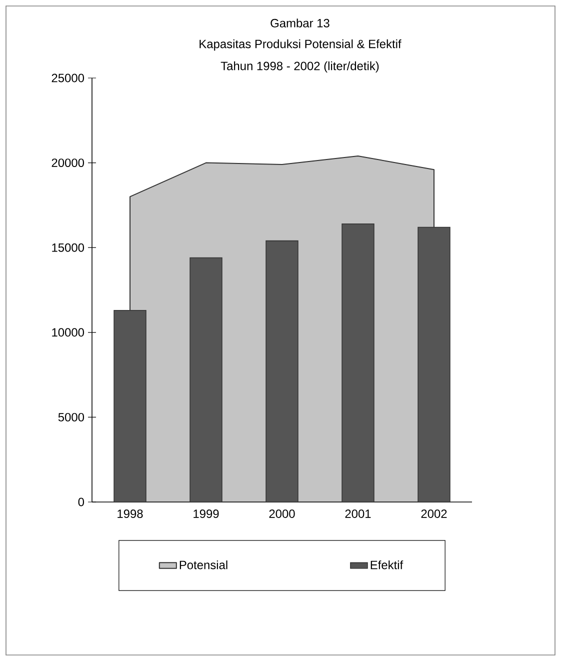  I want to click on x-tick-label: 1998, so click(130, 514).